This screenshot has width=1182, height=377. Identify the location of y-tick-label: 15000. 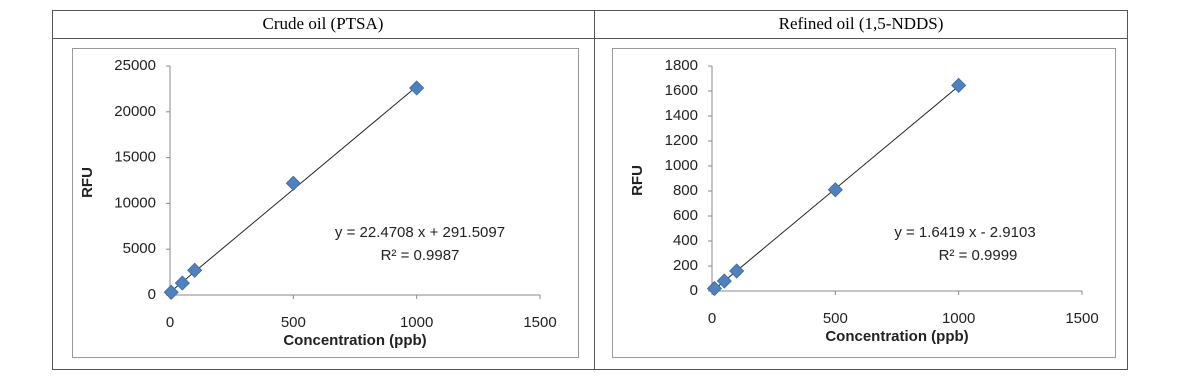
(135, 157).